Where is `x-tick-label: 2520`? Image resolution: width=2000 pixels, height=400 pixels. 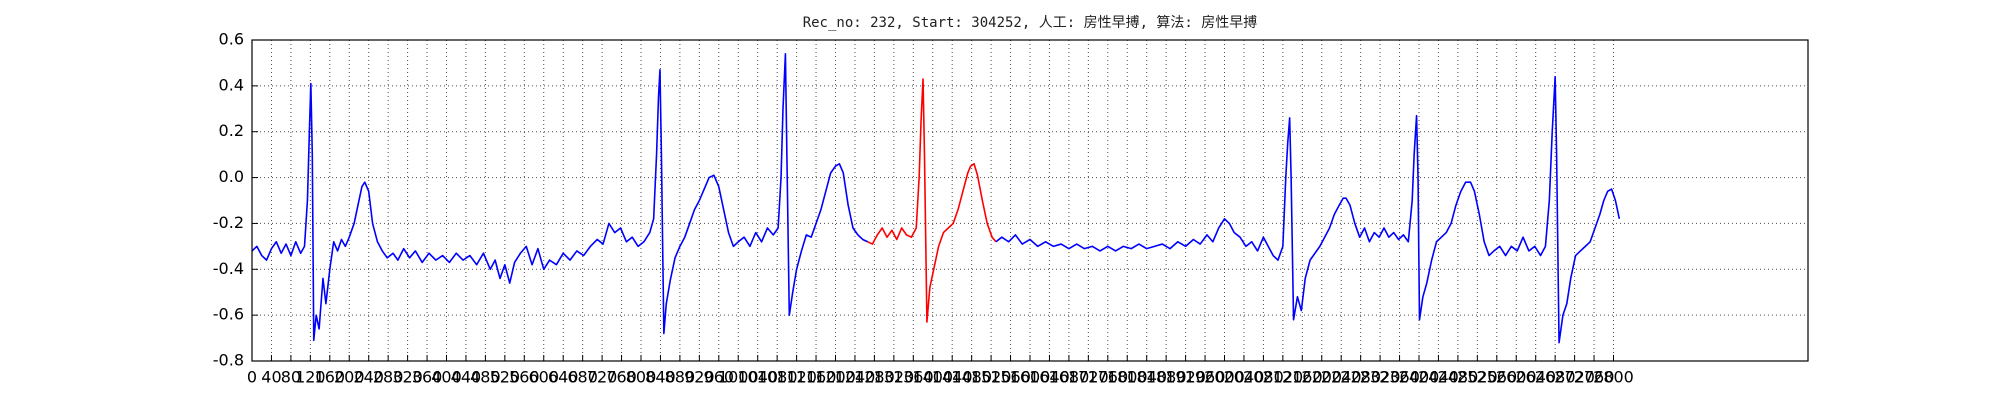 x-tick-label: 2520 is located at coordinates (1477, 377).